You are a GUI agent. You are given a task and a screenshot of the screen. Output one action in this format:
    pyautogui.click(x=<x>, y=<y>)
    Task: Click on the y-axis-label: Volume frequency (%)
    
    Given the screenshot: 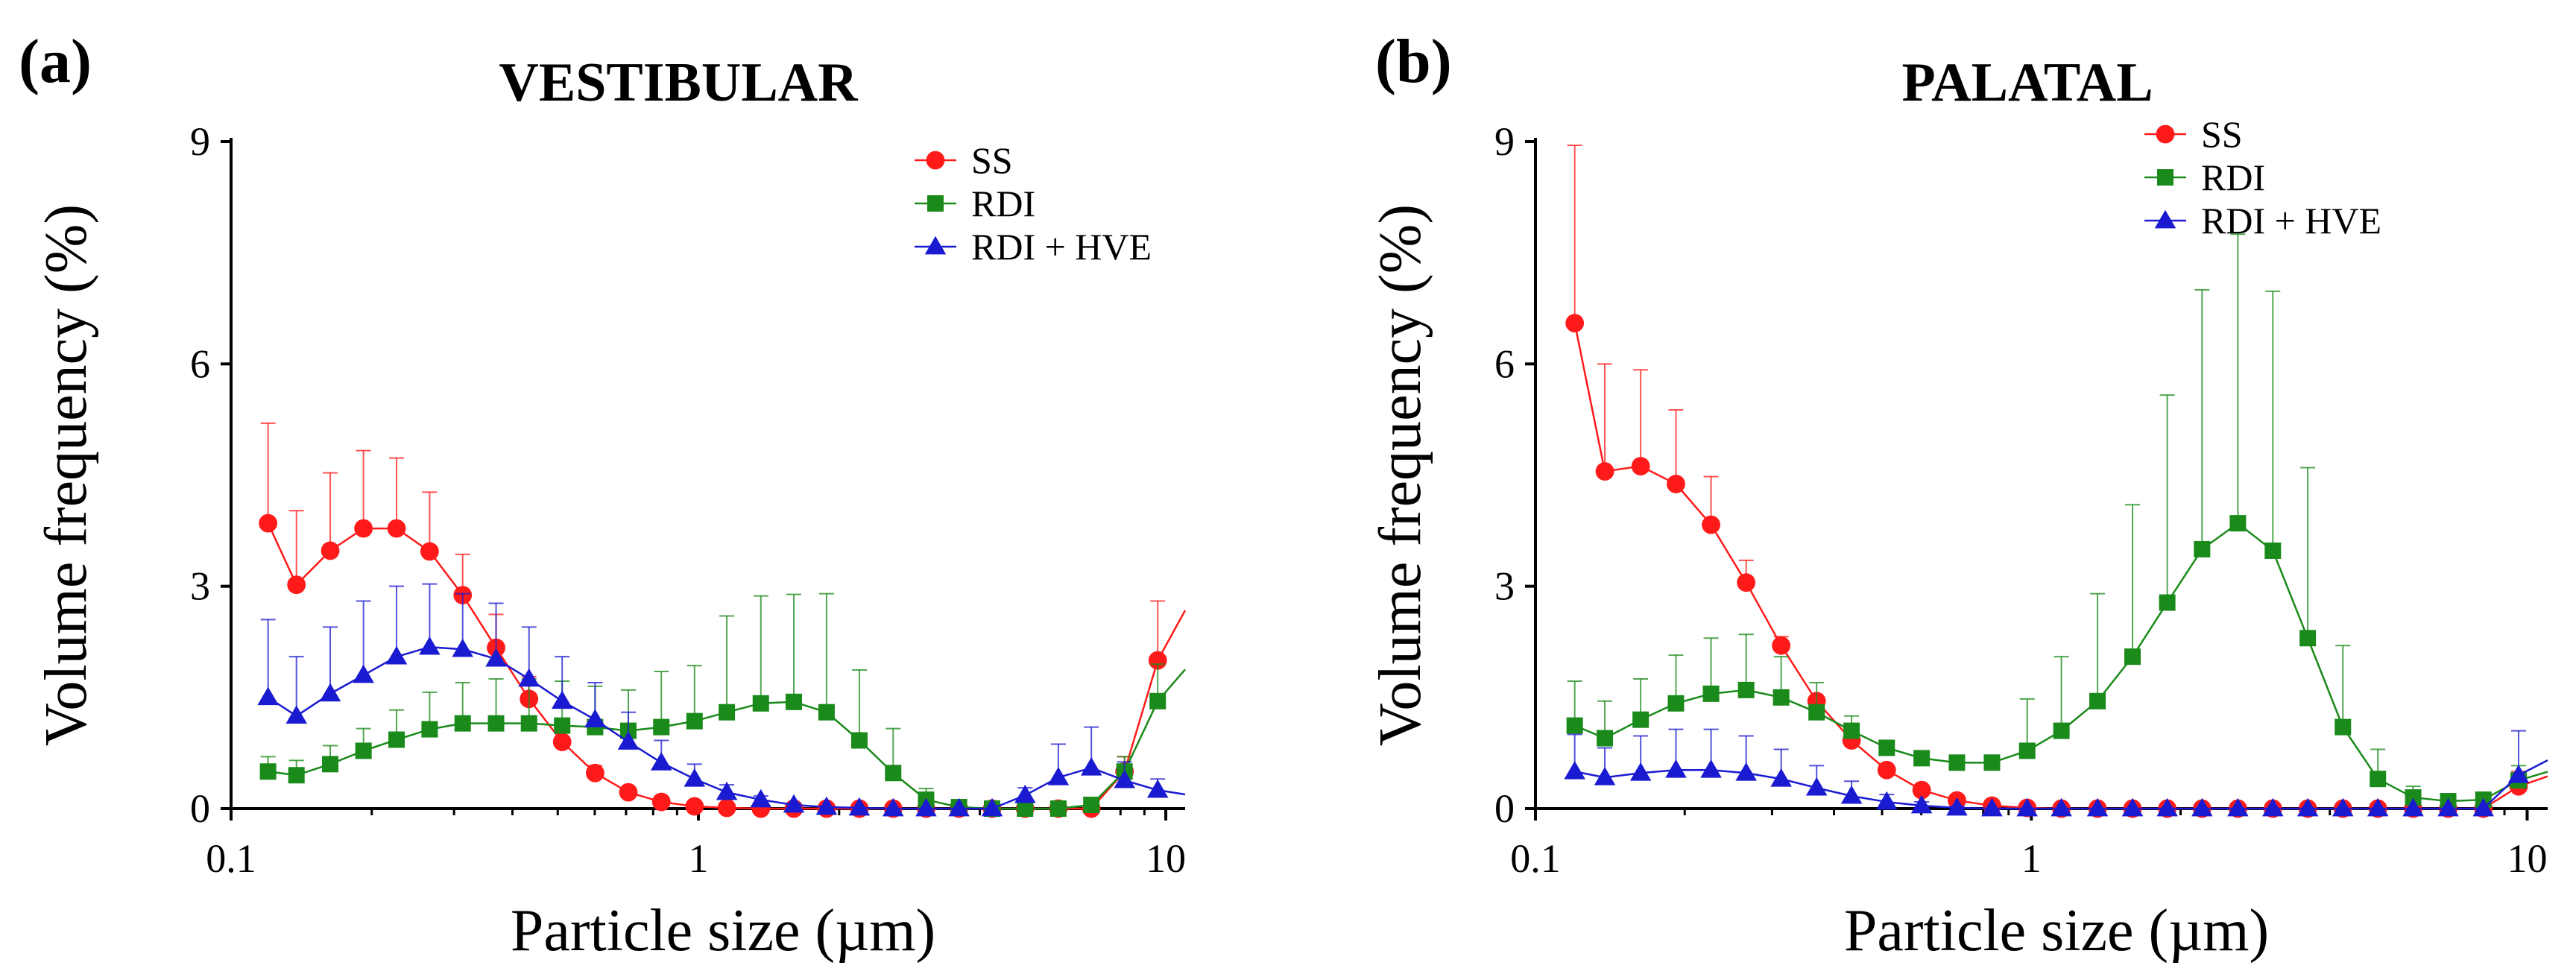 What is the action you would take?
    pyautogui.click(x=66, y=475)
    